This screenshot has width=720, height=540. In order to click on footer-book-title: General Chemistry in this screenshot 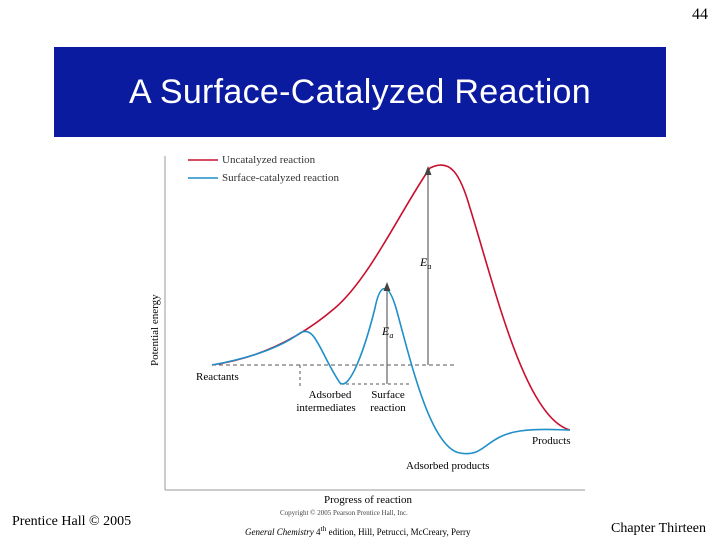, I will do `click(279, 532)`.